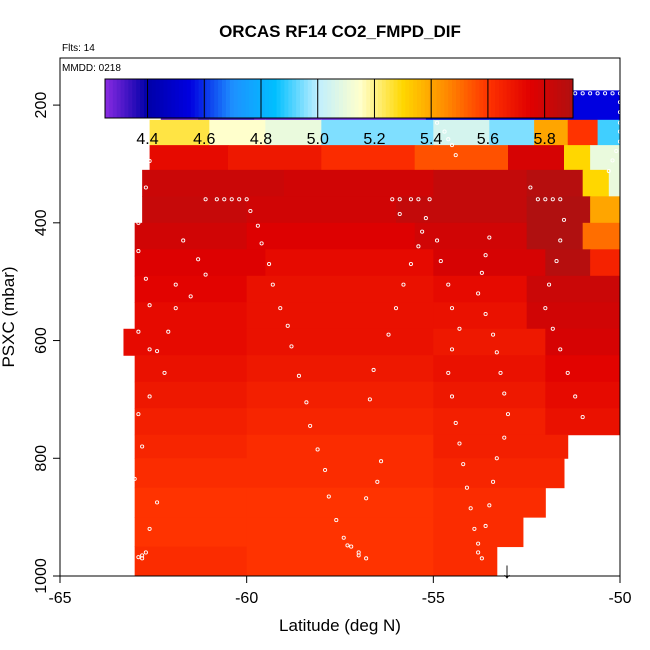 This screenshot has width=650, height=650. Describe the element at coordinates (9, 316) in the screenshot. I see `y-axis-label: PSXC (mbar)` at that location.